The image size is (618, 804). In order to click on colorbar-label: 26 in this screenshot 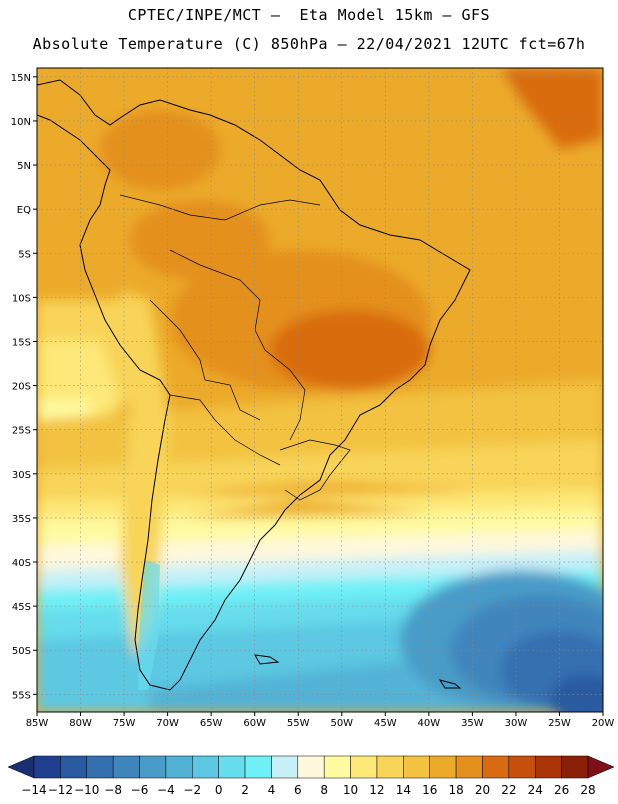, I will do `click(561, 790)`.